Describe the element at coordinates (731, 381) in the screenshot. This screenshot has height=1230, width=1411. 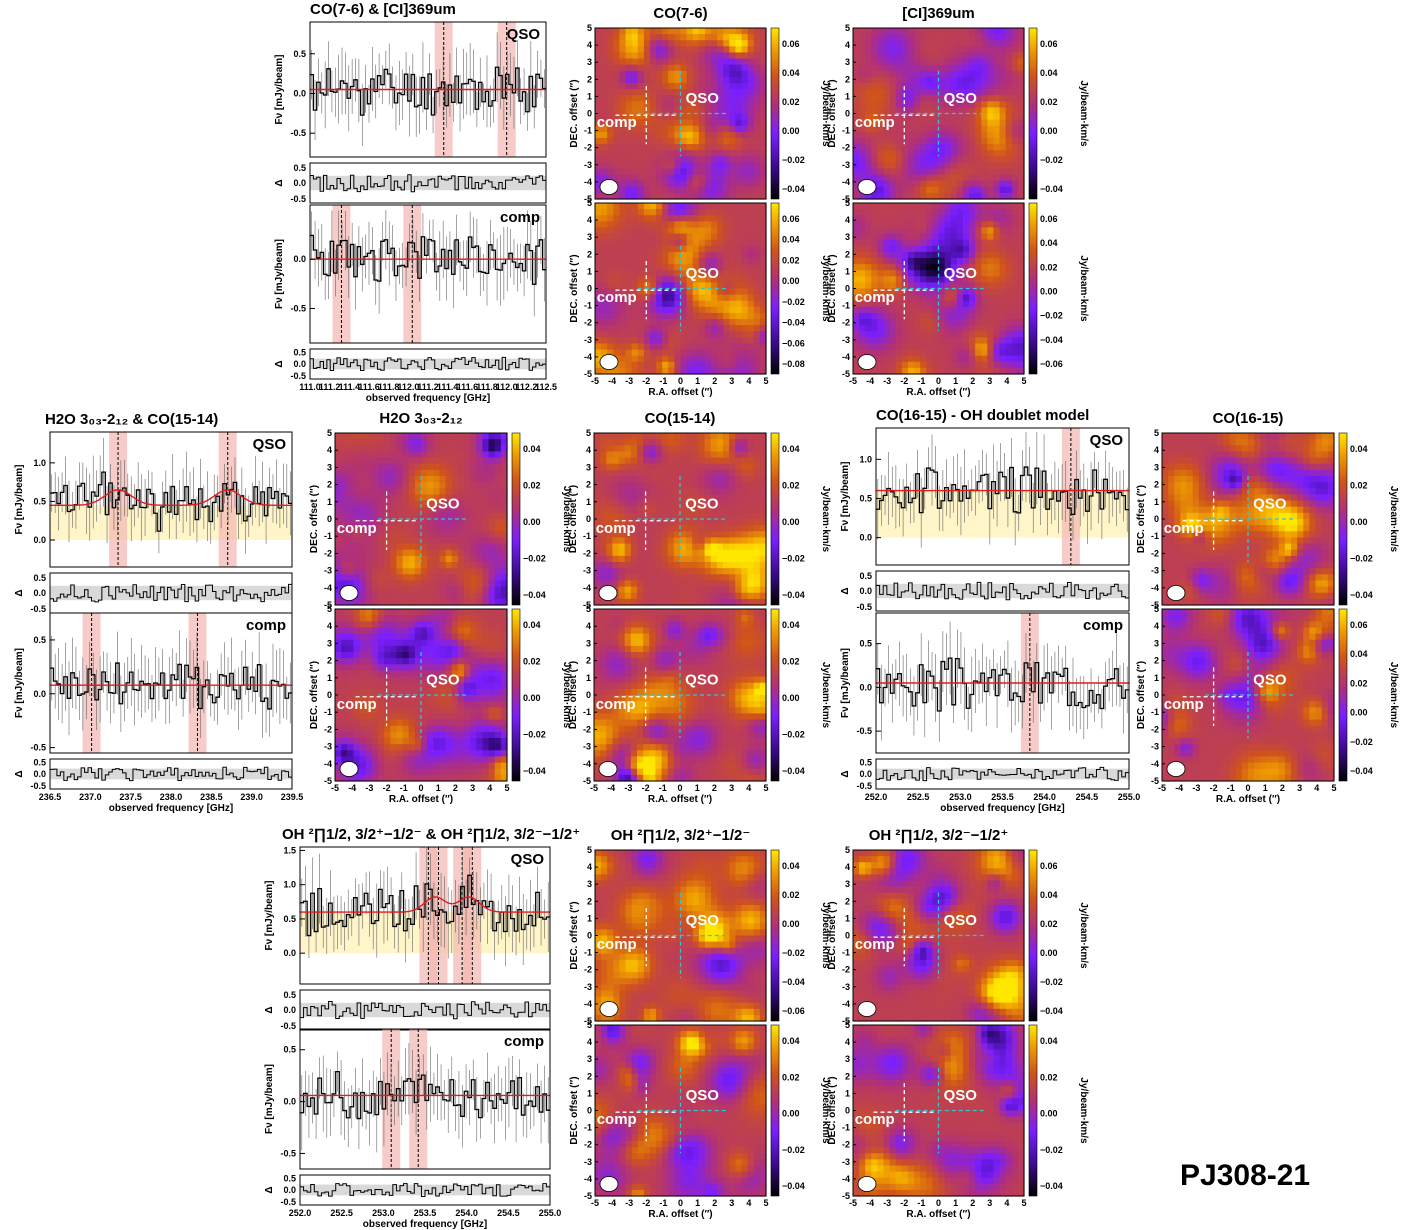
I see `x-tick-label: 3` at that location.